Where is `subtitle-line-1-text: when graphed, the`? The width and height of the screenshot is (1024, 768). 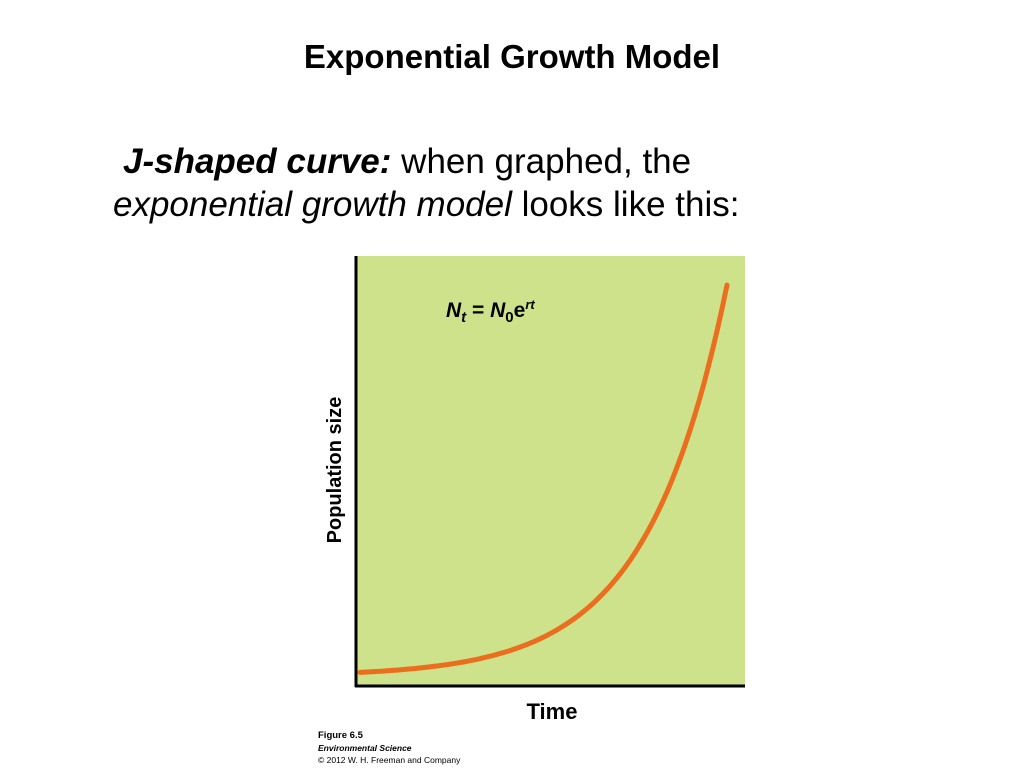 subtitle-line-1-text: when graphed, the is located at coordinates (541, 161).